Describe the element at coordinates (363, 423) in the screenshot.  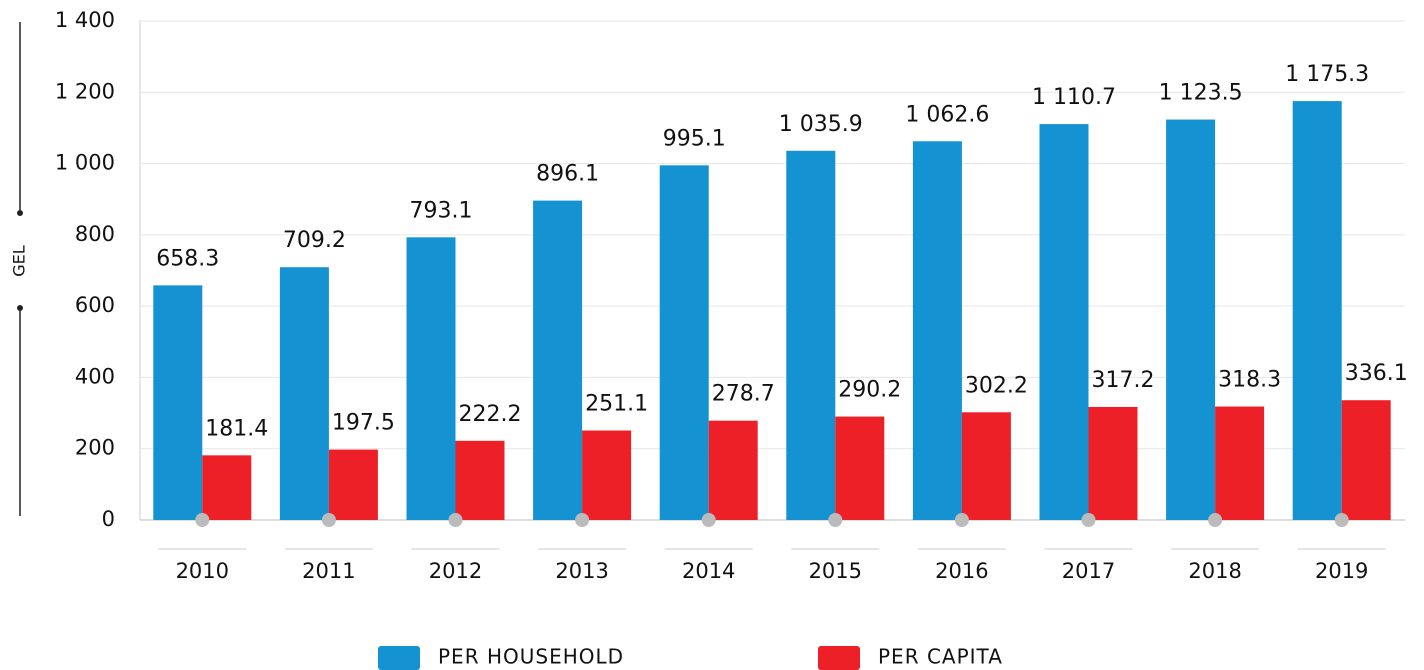
I see `data-label: 197.5` at that location.